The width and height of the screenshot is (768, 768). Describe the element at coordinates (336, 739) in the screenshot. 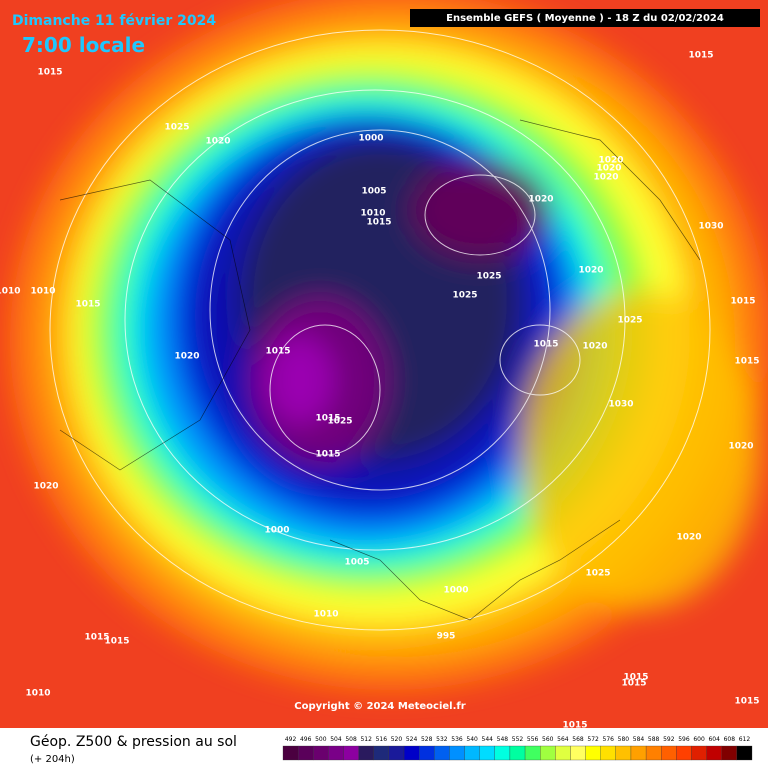

I see `legend-label: 504` at that location.